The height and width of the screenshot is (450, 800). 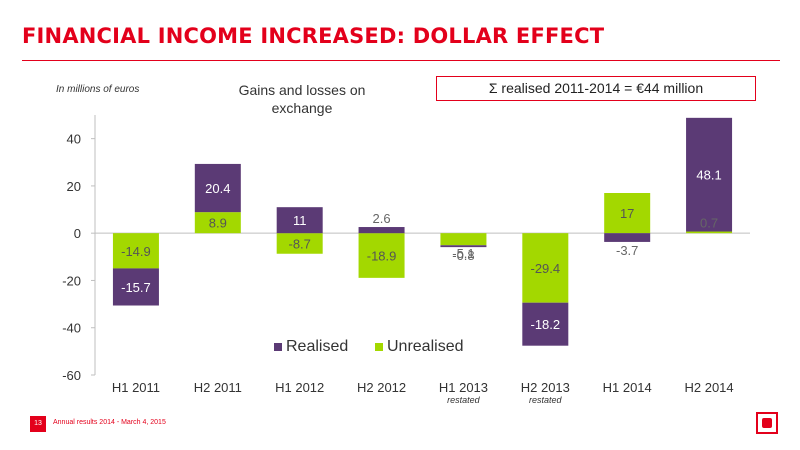 I want to click on data-label-realised: -0.8, so click(x=463, y=255).